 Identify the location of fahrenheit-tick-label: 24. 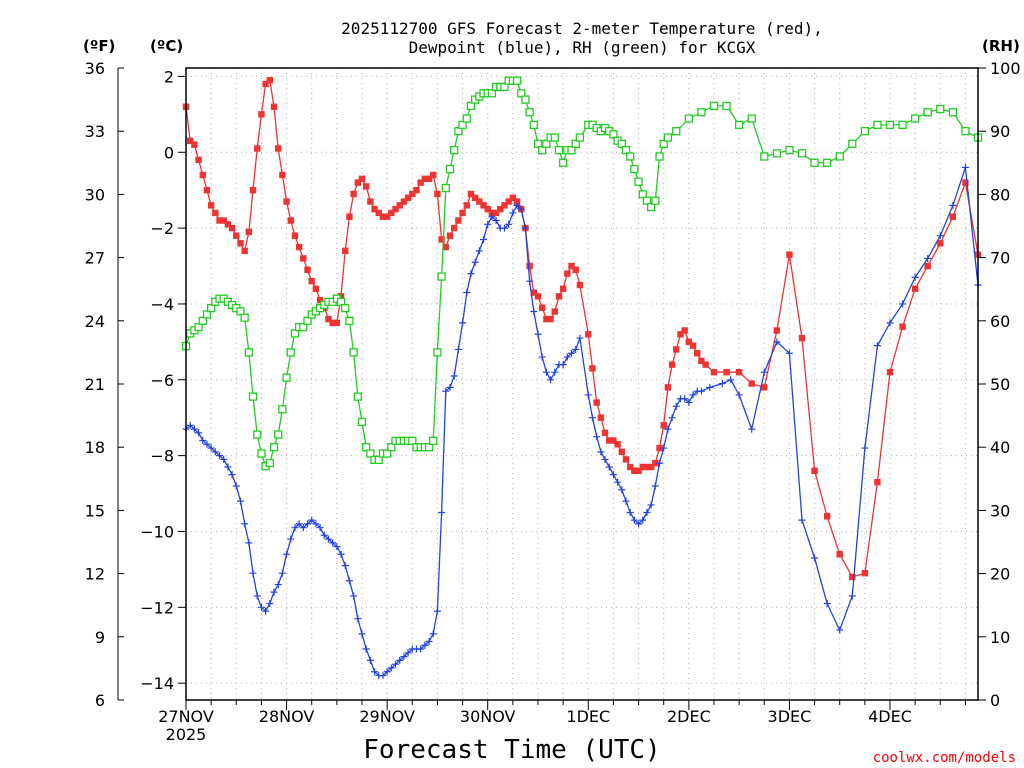
(95, 321).